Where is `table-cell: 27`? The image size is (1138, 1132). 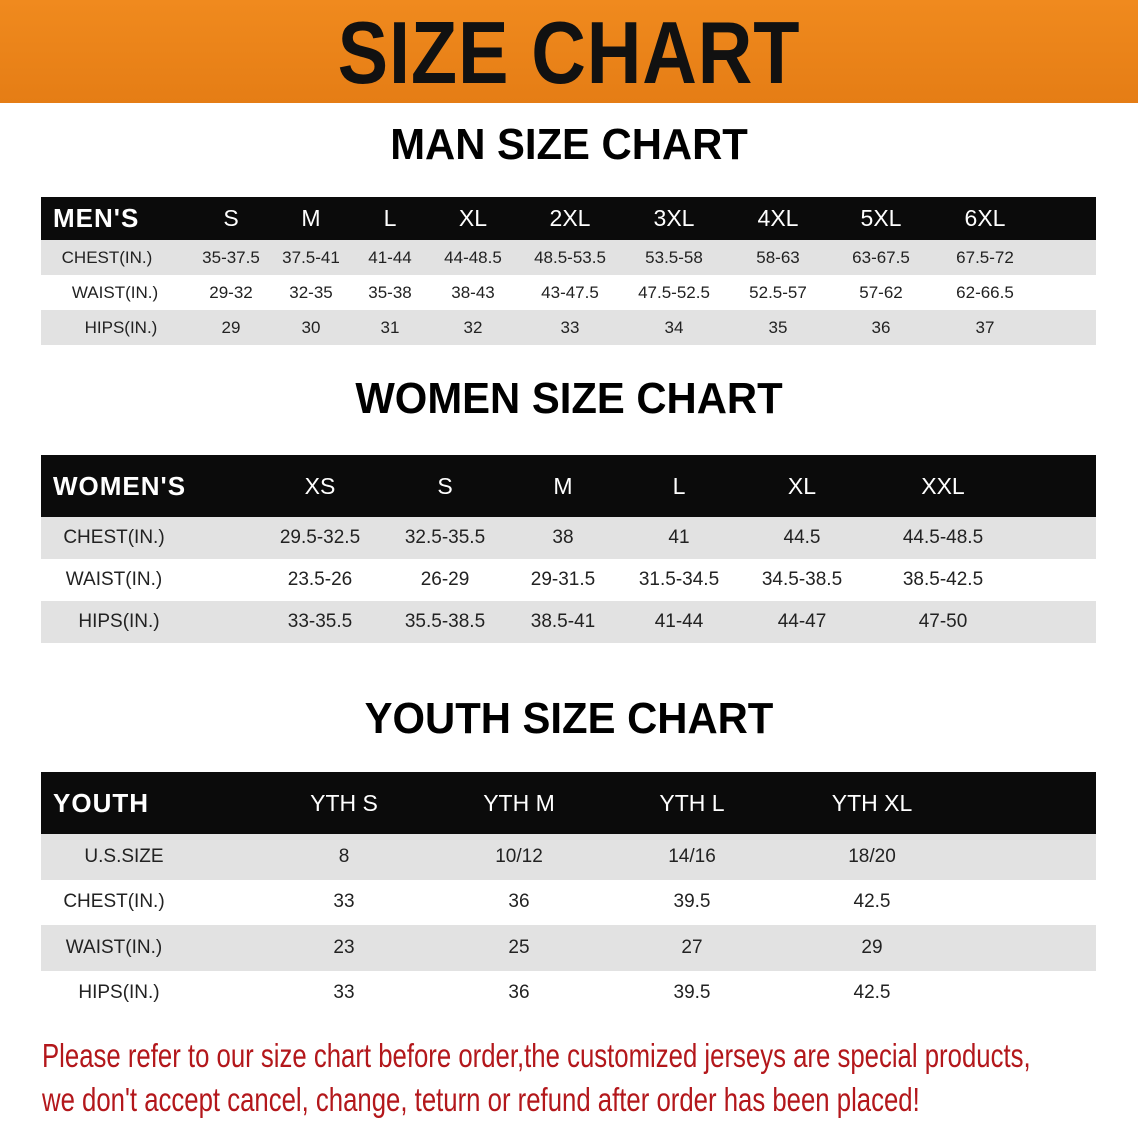
table-cell: 27 is located at coordinates (692, 947).